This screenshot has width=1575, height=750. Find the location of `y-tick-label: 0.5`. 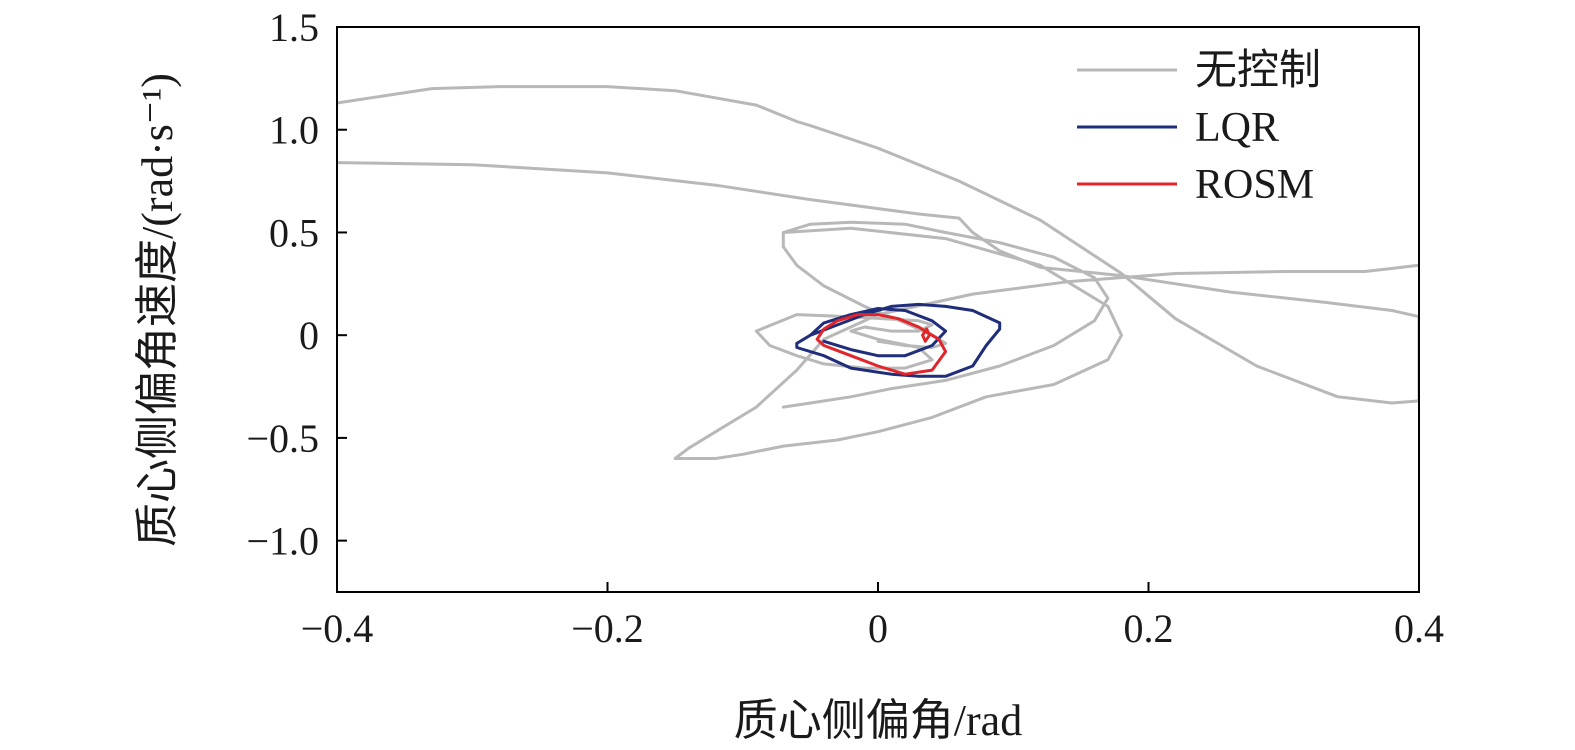

y-tick-label: 0.5 is located at coordinates (294, 232).